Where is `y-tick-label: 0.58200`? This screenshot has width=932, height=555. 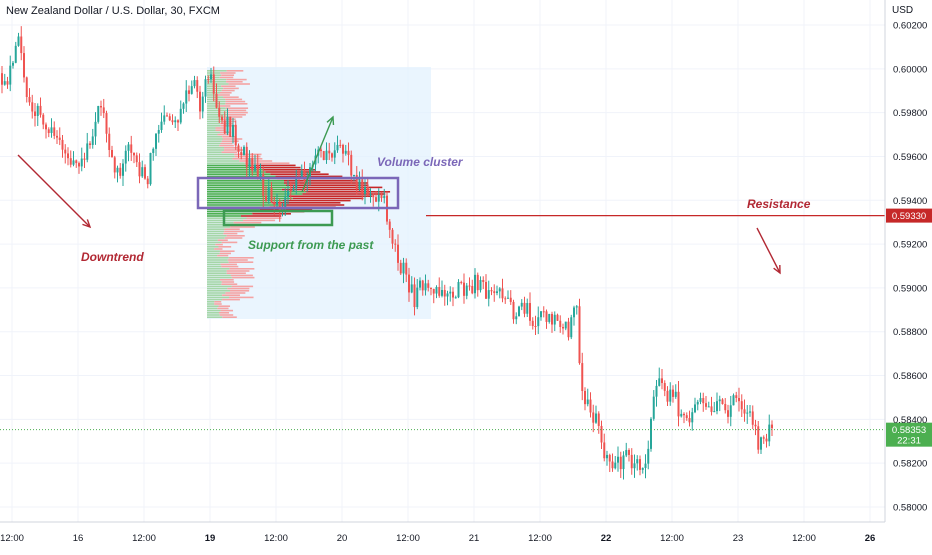 y-tick-label: 0.58200 is located at coordinates (910, 464).